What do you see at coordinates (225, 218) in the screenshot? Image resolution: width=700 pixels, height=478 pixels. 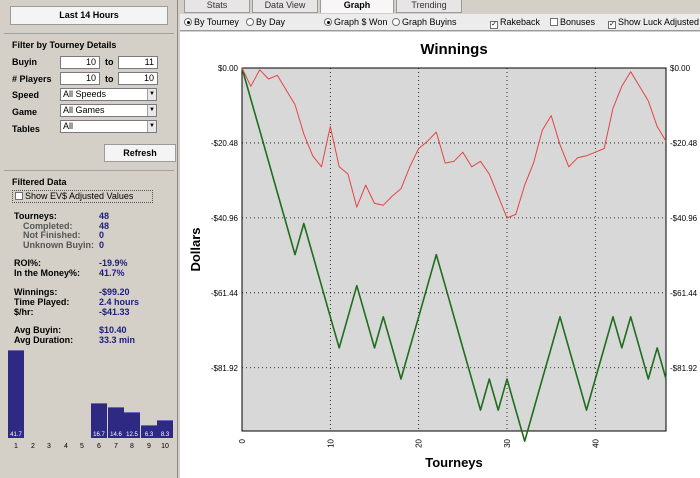 I see `y-tick-label-left: -$40.96` at bounding box center [225, 218].